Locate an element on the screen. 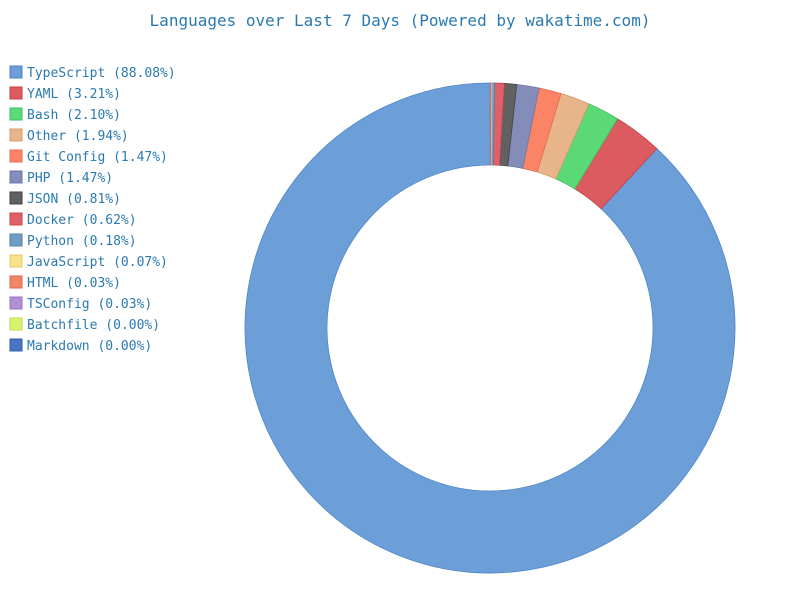  legend-item-javascript: JavaScript (0.07%) is located at coordinates (88, 262).